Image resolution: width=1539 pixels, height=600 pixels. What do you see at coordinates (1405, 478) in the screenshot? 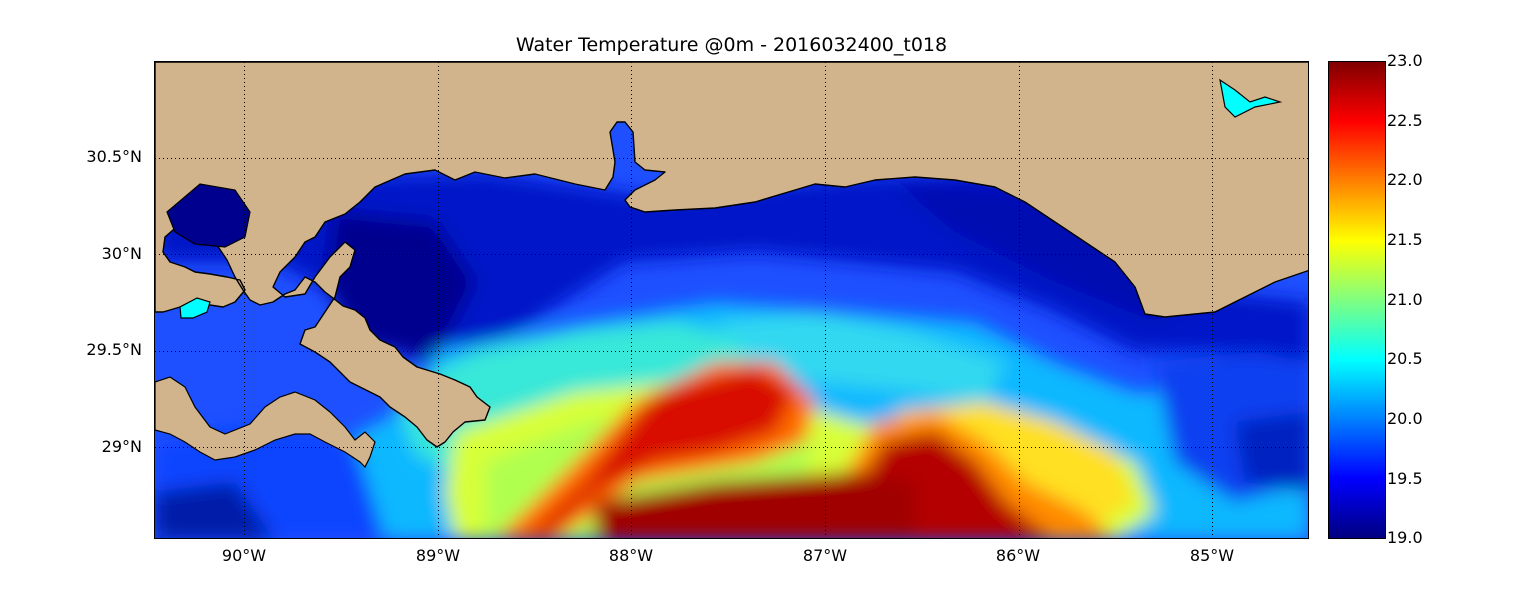
I see `colorbar-tick-label: 19.5` at bounding box center [1405, 478].